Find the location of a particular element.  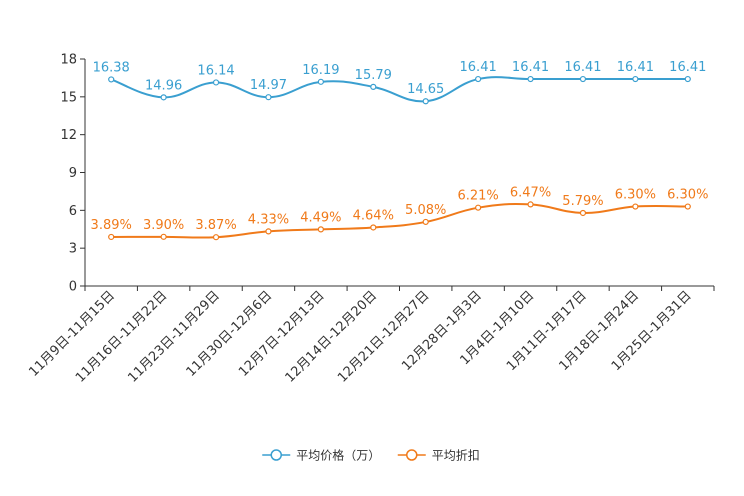

x-tick-label: 11月16日-11月22日 is located at coordinates (121, 336).